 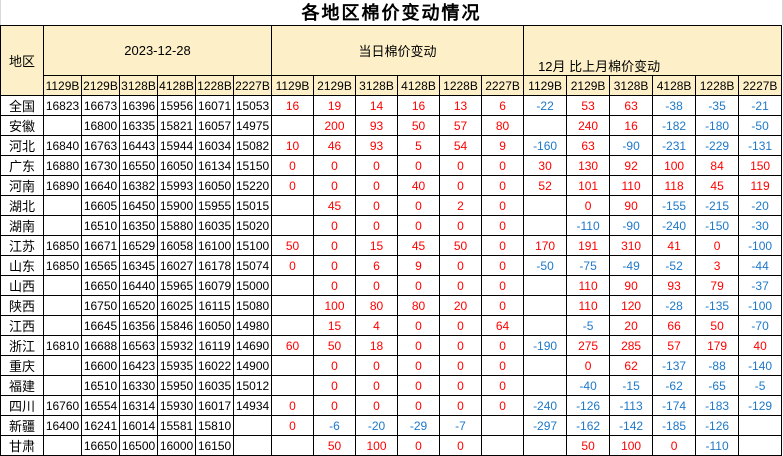 What do you see at coordinates (214, 365) in the screenshot?
I see `price-cell: 16022` at bounding box center [214, 365].